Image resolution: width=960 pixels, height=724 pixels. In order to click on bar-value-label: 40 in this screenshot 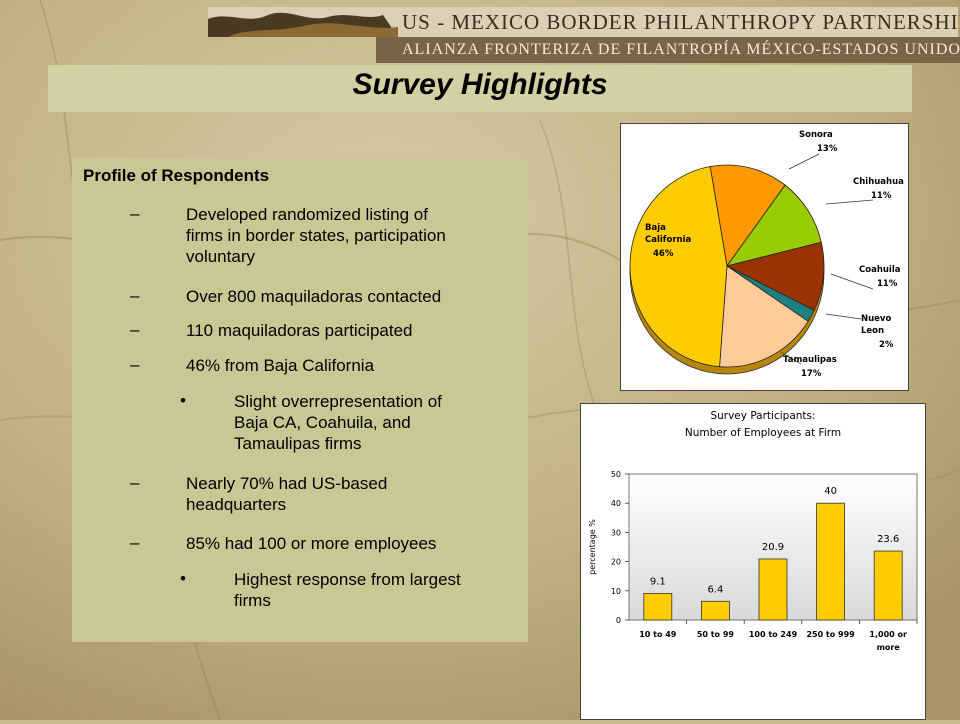, I will do `click(830, 491)`.